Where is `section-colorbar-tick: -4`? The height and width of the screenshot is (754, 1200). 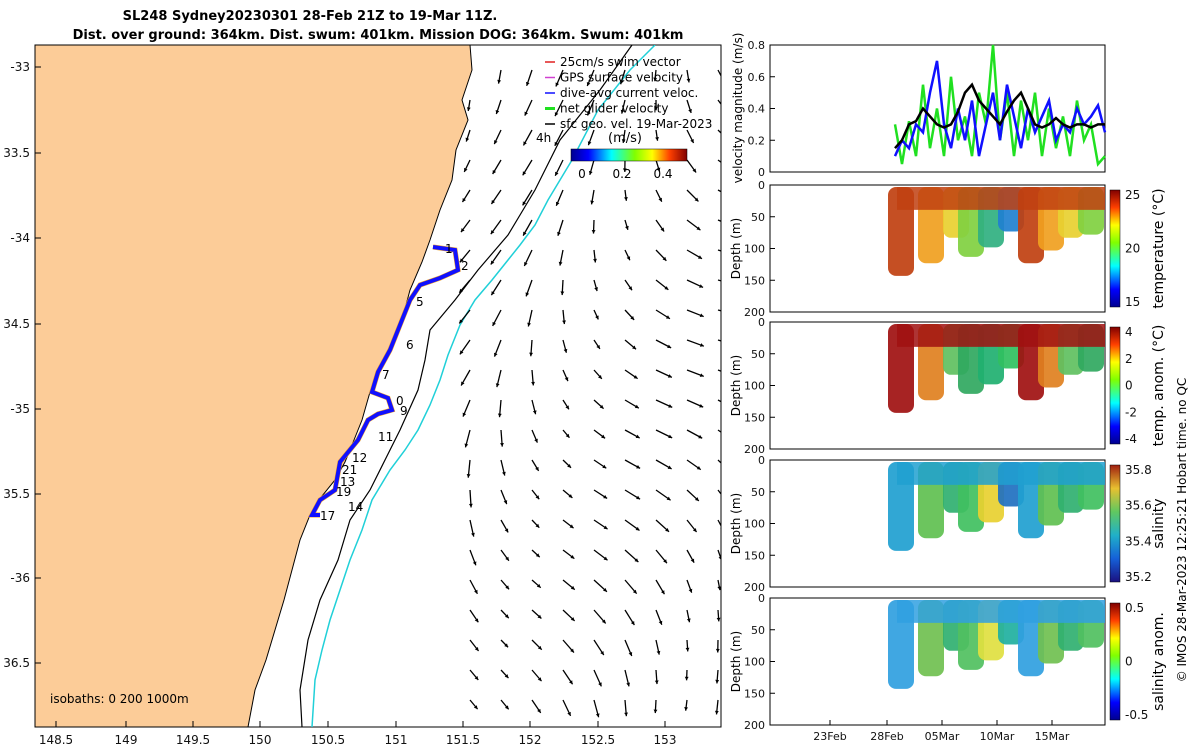
section-colorbar-tick: -4 is located at coordinates (1131, 439).